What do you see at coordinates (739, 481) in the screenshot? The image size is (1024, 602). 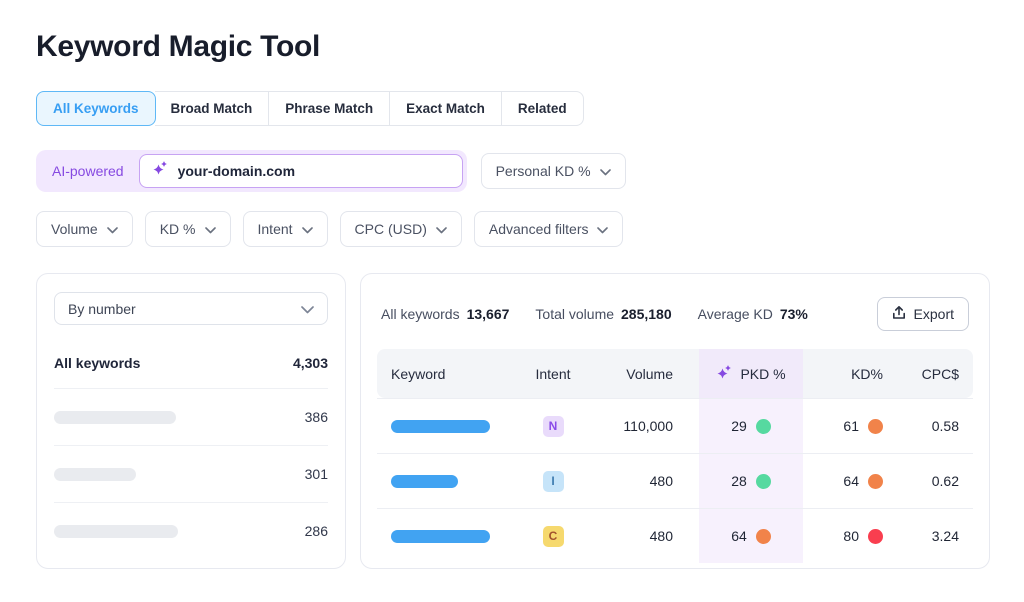 I see `pkd-value: 28` at bounding box center [739, 481].